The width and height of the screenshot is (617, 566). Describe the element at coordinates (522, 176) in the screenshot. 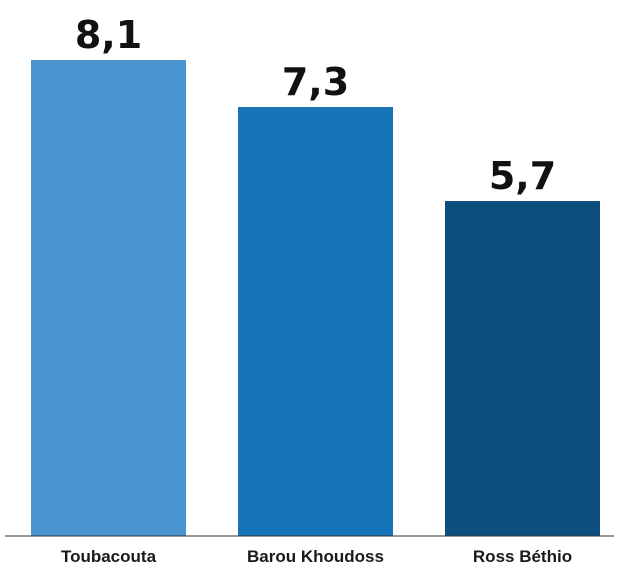

I see `value-label-3: 5,7` at that location.